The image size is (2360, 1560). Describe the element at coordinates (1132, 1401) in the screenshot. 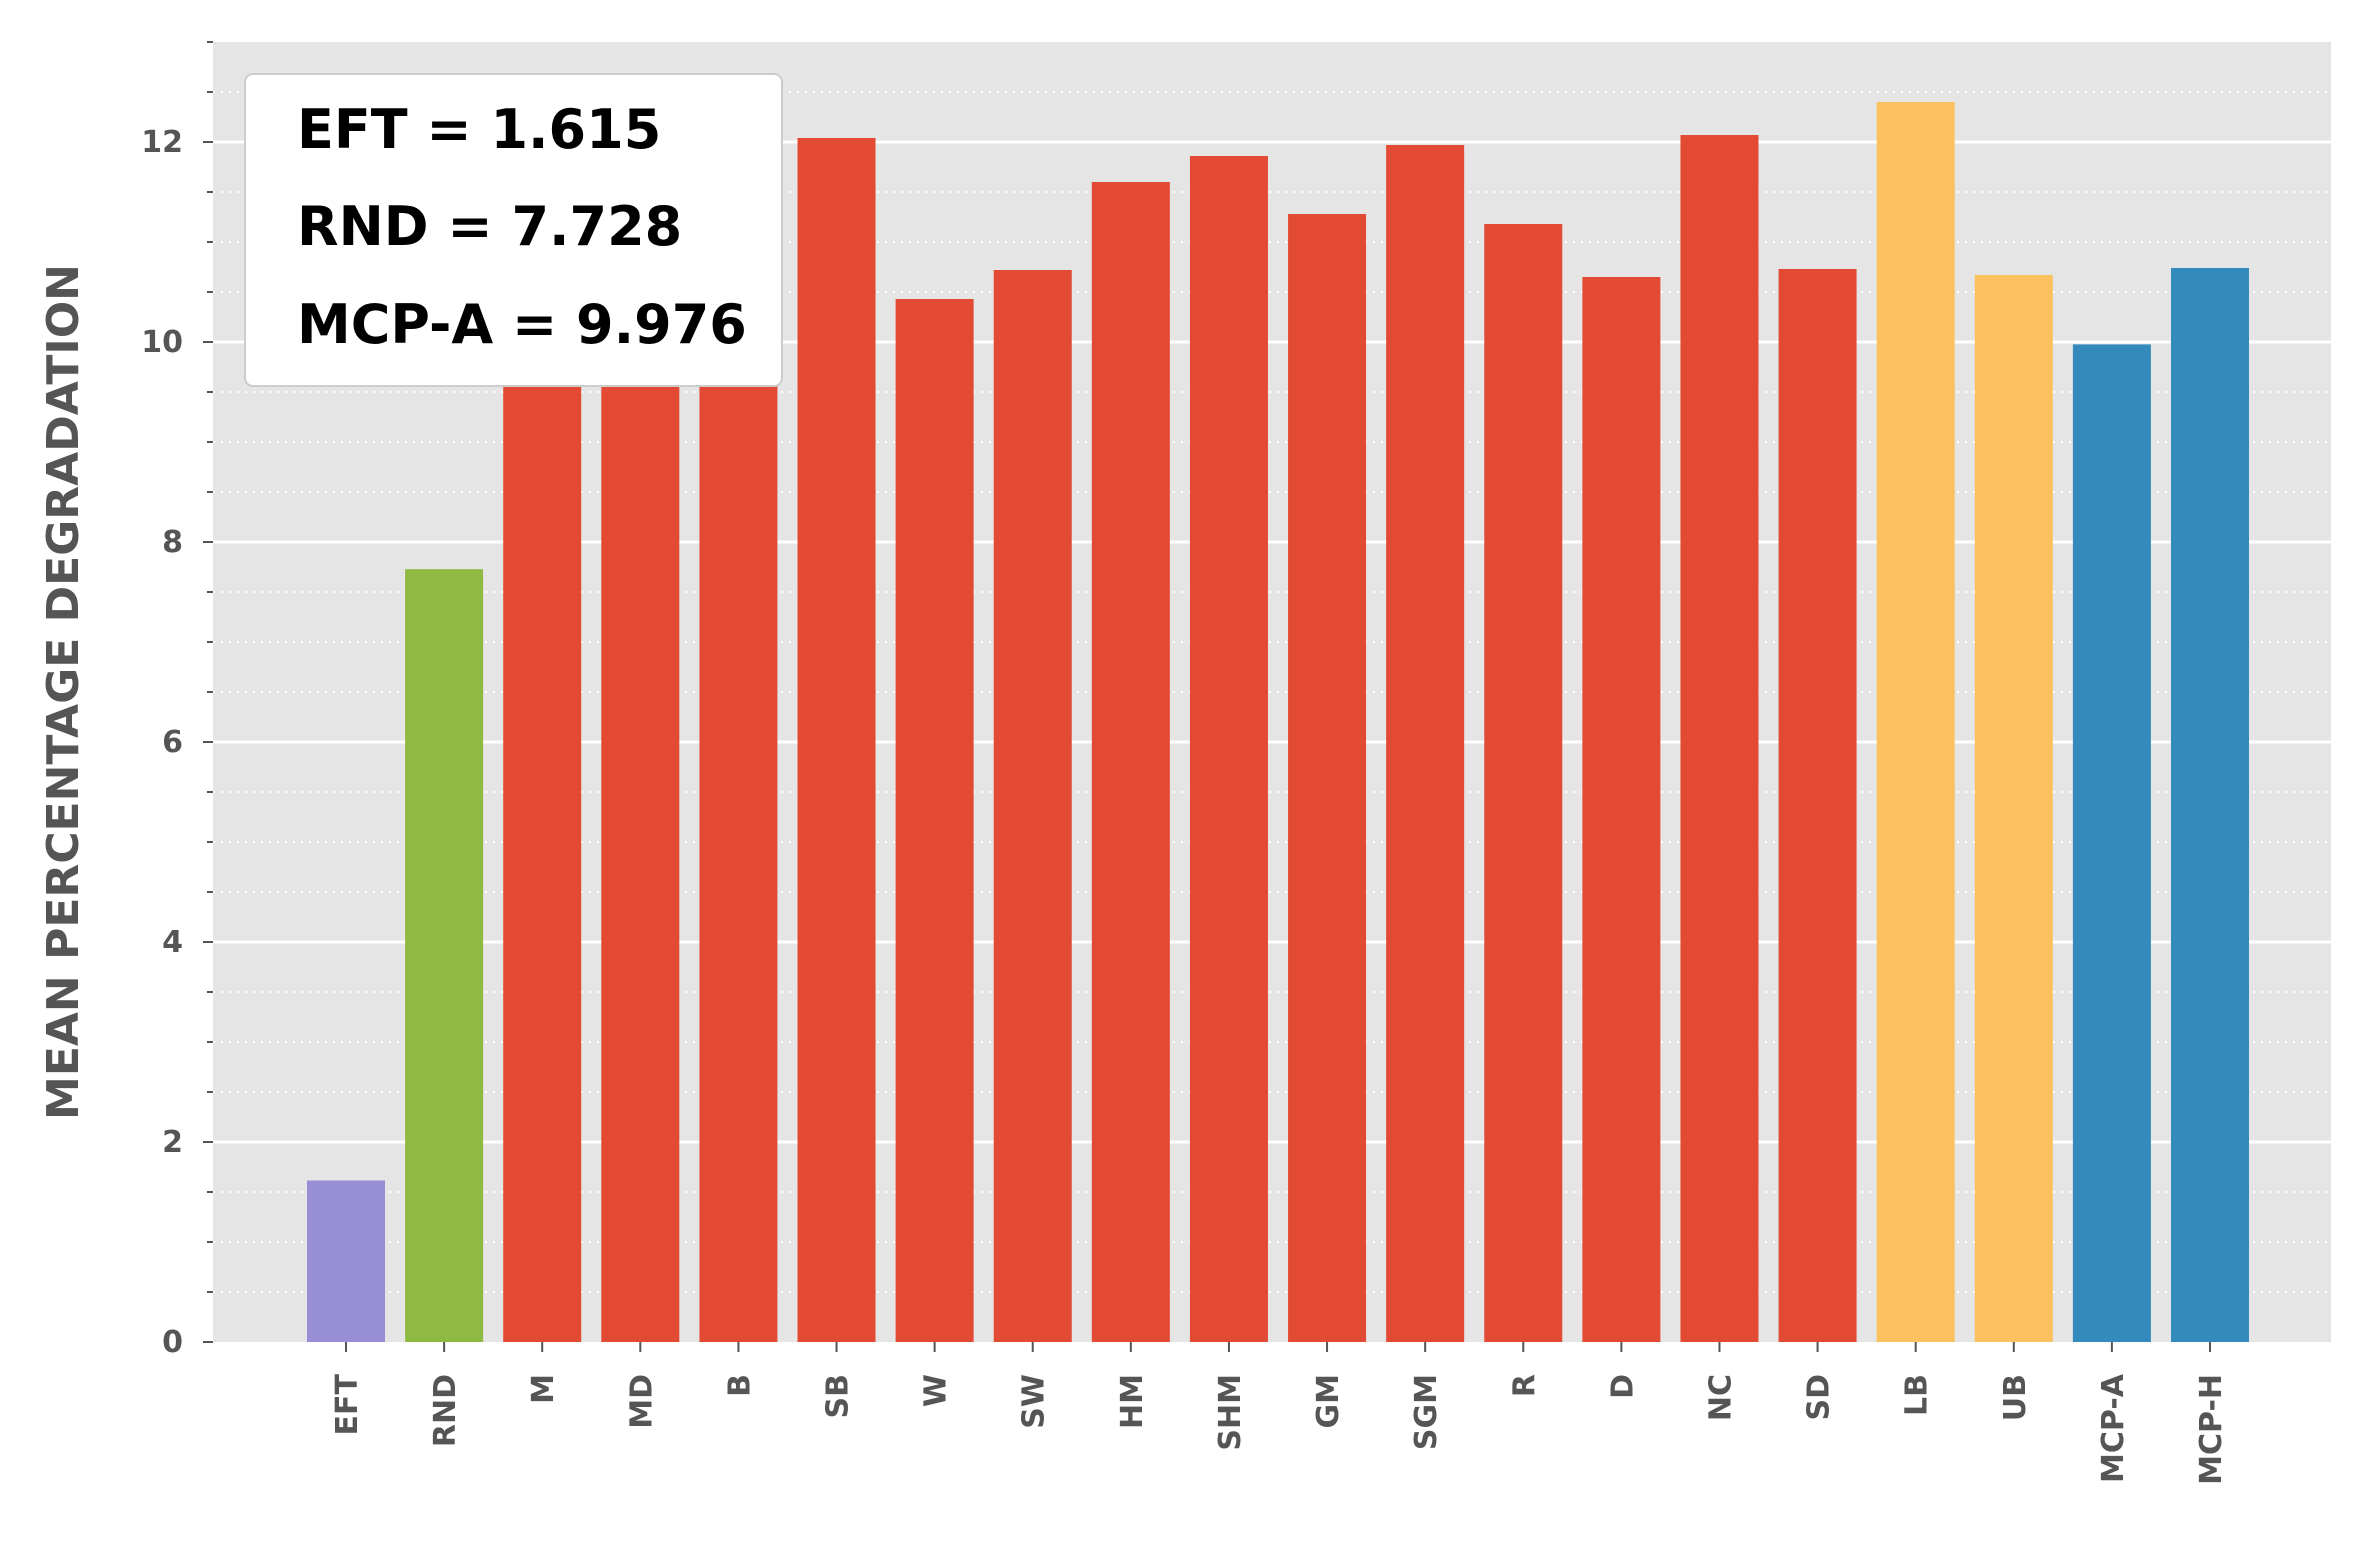

I see `x-tick-label: HM` at that location.